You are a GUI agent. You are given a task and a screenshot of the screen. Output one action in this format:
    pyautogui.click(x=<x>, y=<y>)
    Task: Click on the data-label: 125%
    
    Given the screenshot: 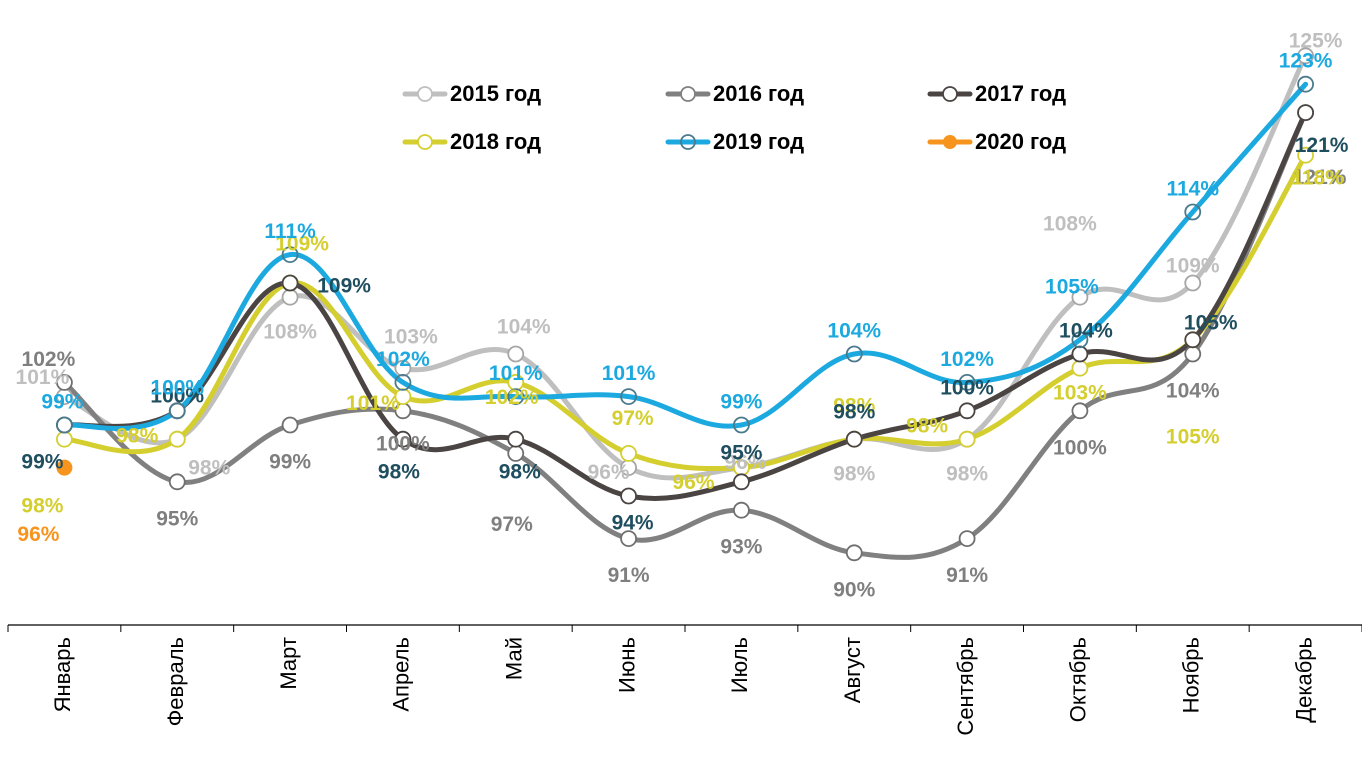 What is the action you would take?
    pyautogui.click(x=1316, y=40)
    